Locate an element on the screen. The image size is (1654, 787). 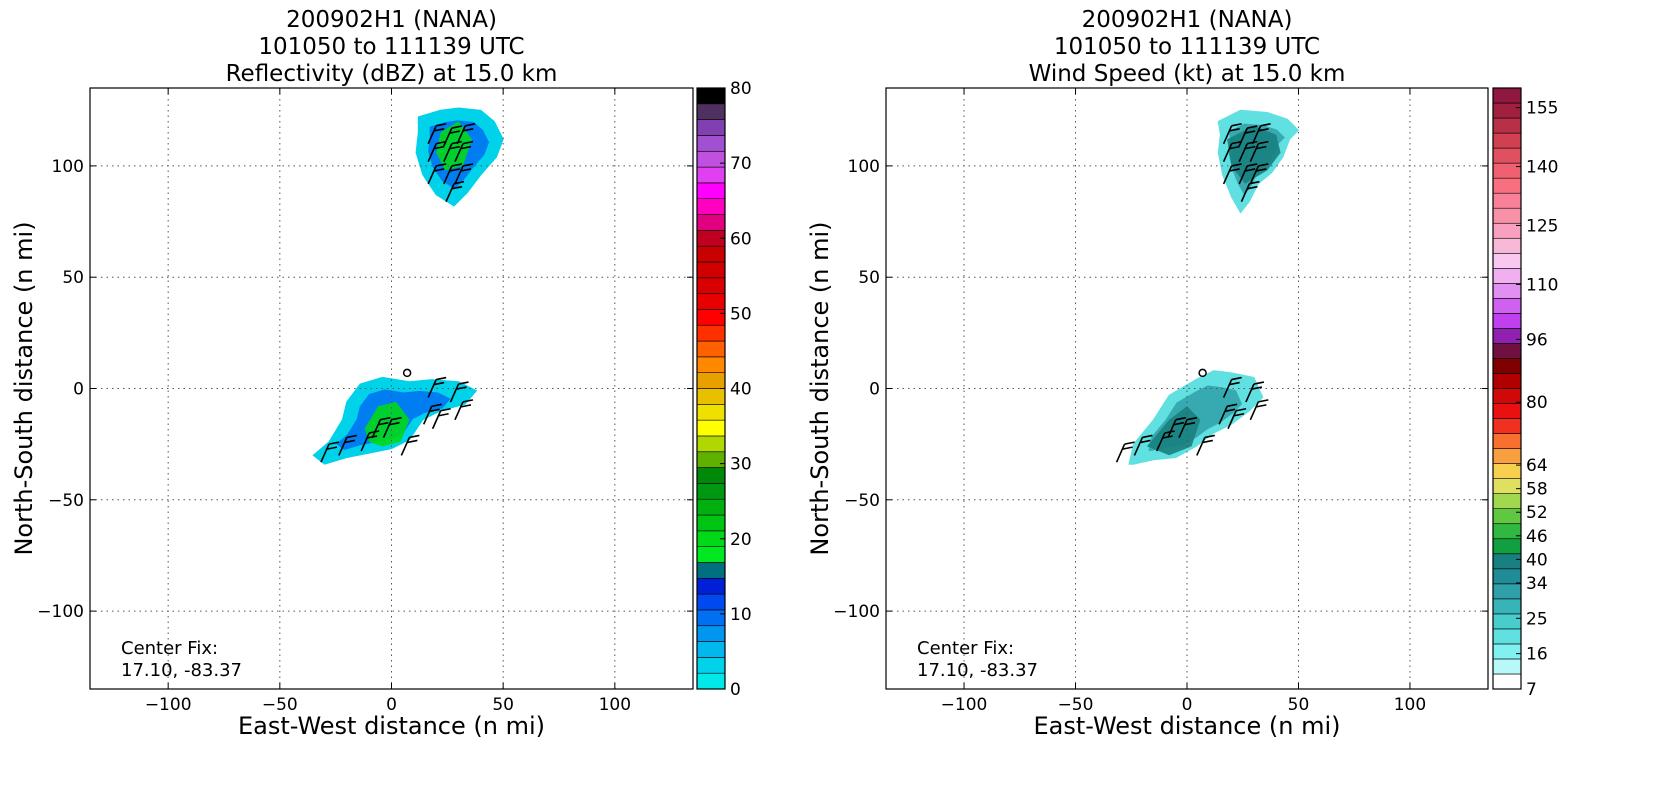
y-tick-label: −100 is located at coordinates (60, 612).